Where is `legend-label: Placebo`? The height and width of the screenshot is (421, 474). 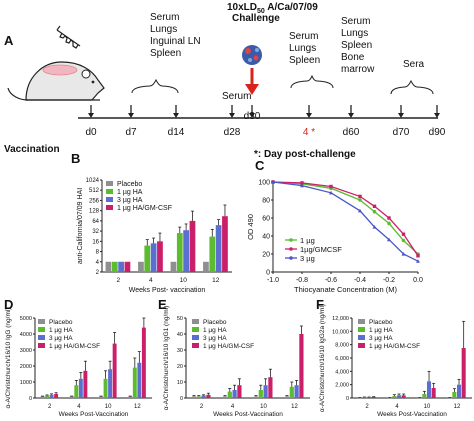
legend-label: Placebo is located at coordinates (129, 184).